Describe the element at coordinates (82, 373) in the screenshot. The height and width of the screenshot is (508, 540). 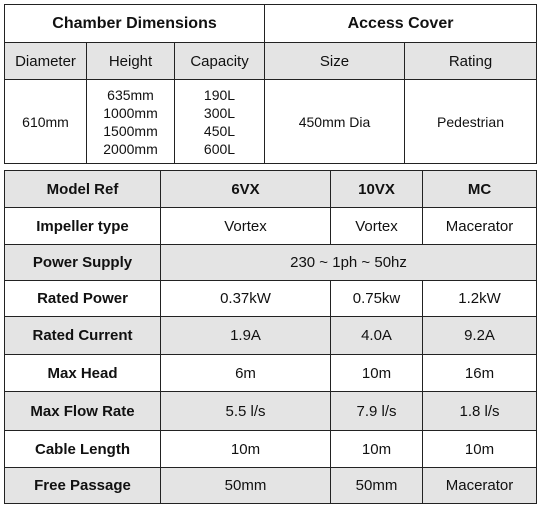
I see `row-label: Max Head` at that location.